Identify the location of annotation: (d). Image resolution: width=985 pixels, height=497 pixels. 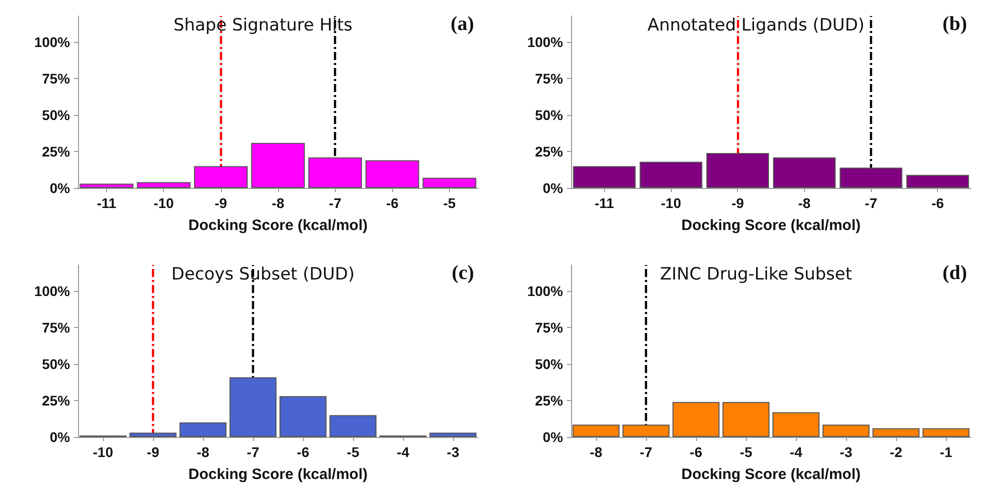
(955, 273).